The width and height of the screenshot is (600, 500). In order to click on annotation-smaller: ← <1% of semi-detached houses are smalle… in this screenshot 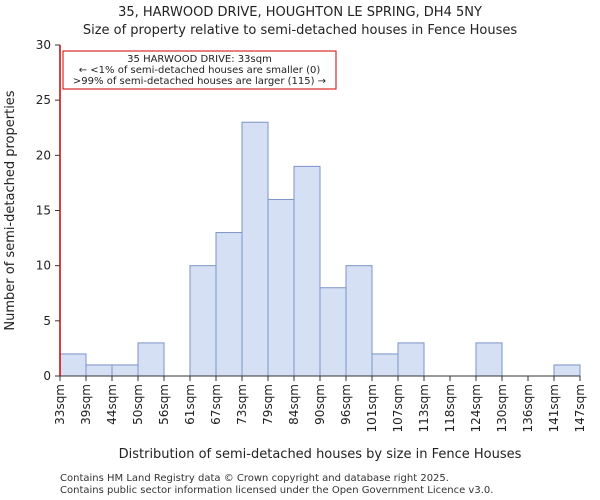, I will do `click(200, 70)`.